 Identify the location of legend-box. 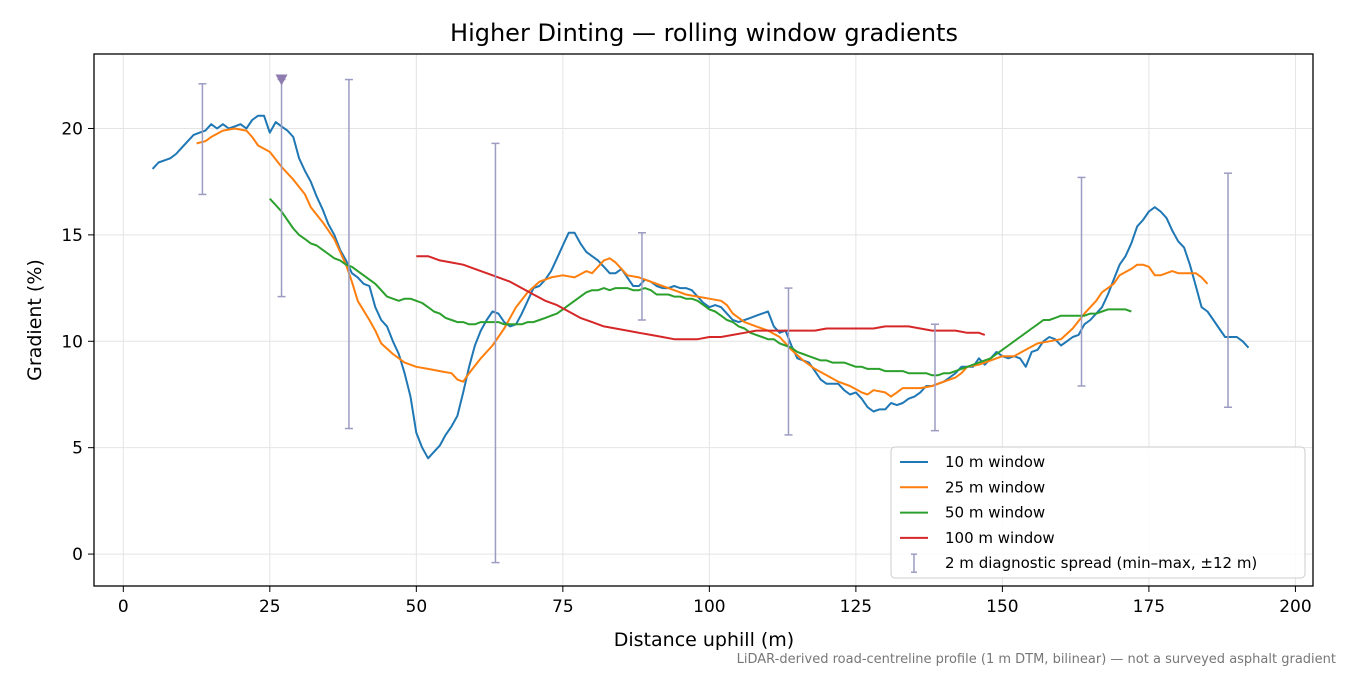
(1098, 512).